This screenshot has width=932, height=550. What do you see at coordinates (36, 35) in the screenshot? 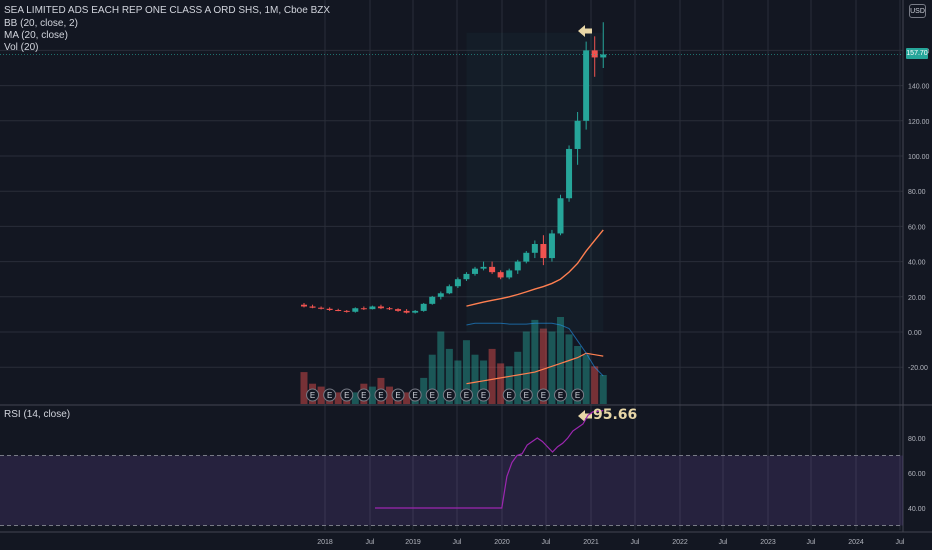
I see `ma-indicator-label: MA (20, close)` at bounding box center [36, 35].